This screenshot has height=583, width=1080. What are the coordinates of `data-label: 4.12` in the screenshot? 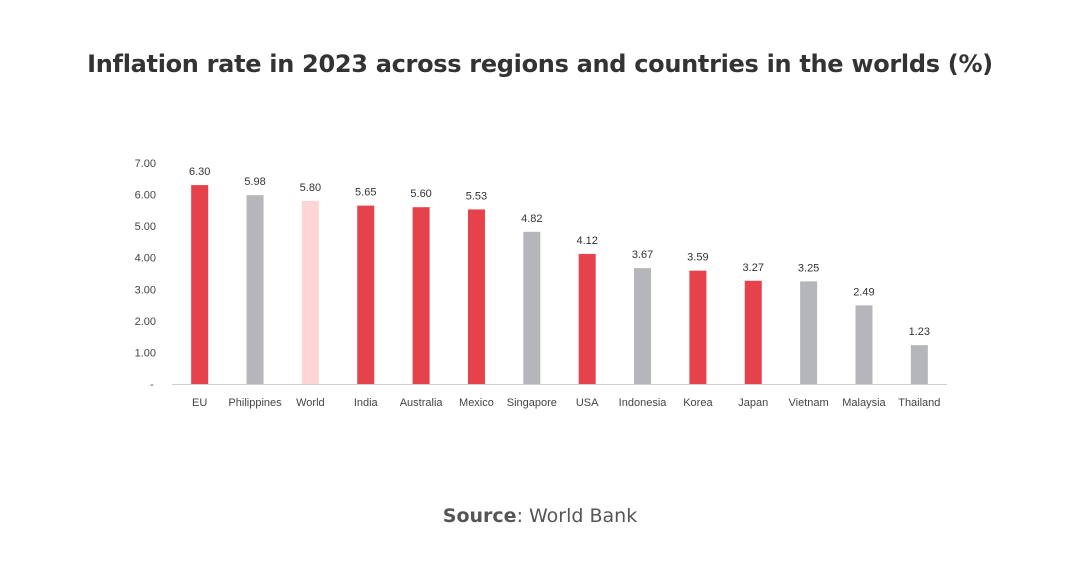 It's located at (586, 241).